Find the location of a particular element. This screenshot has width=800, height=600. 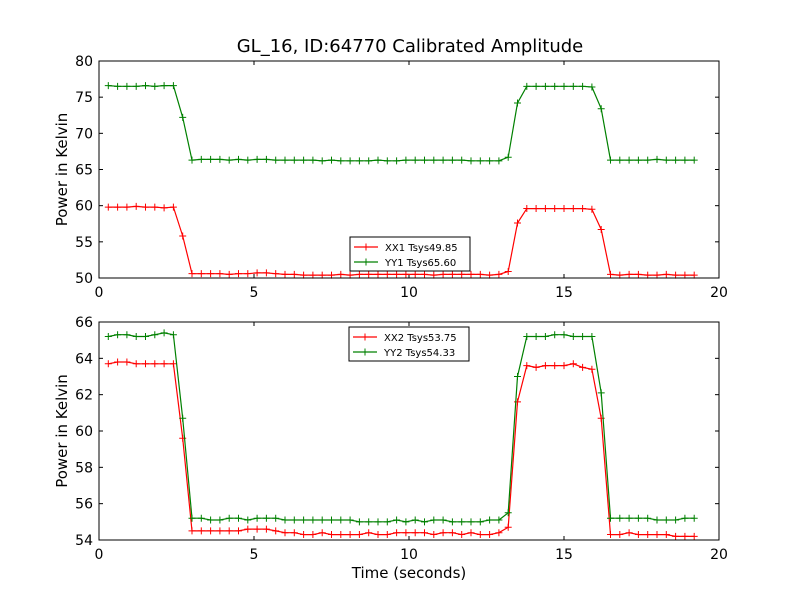

y-axis-label: Power in Kelvin is located at coordinates (62, 170).